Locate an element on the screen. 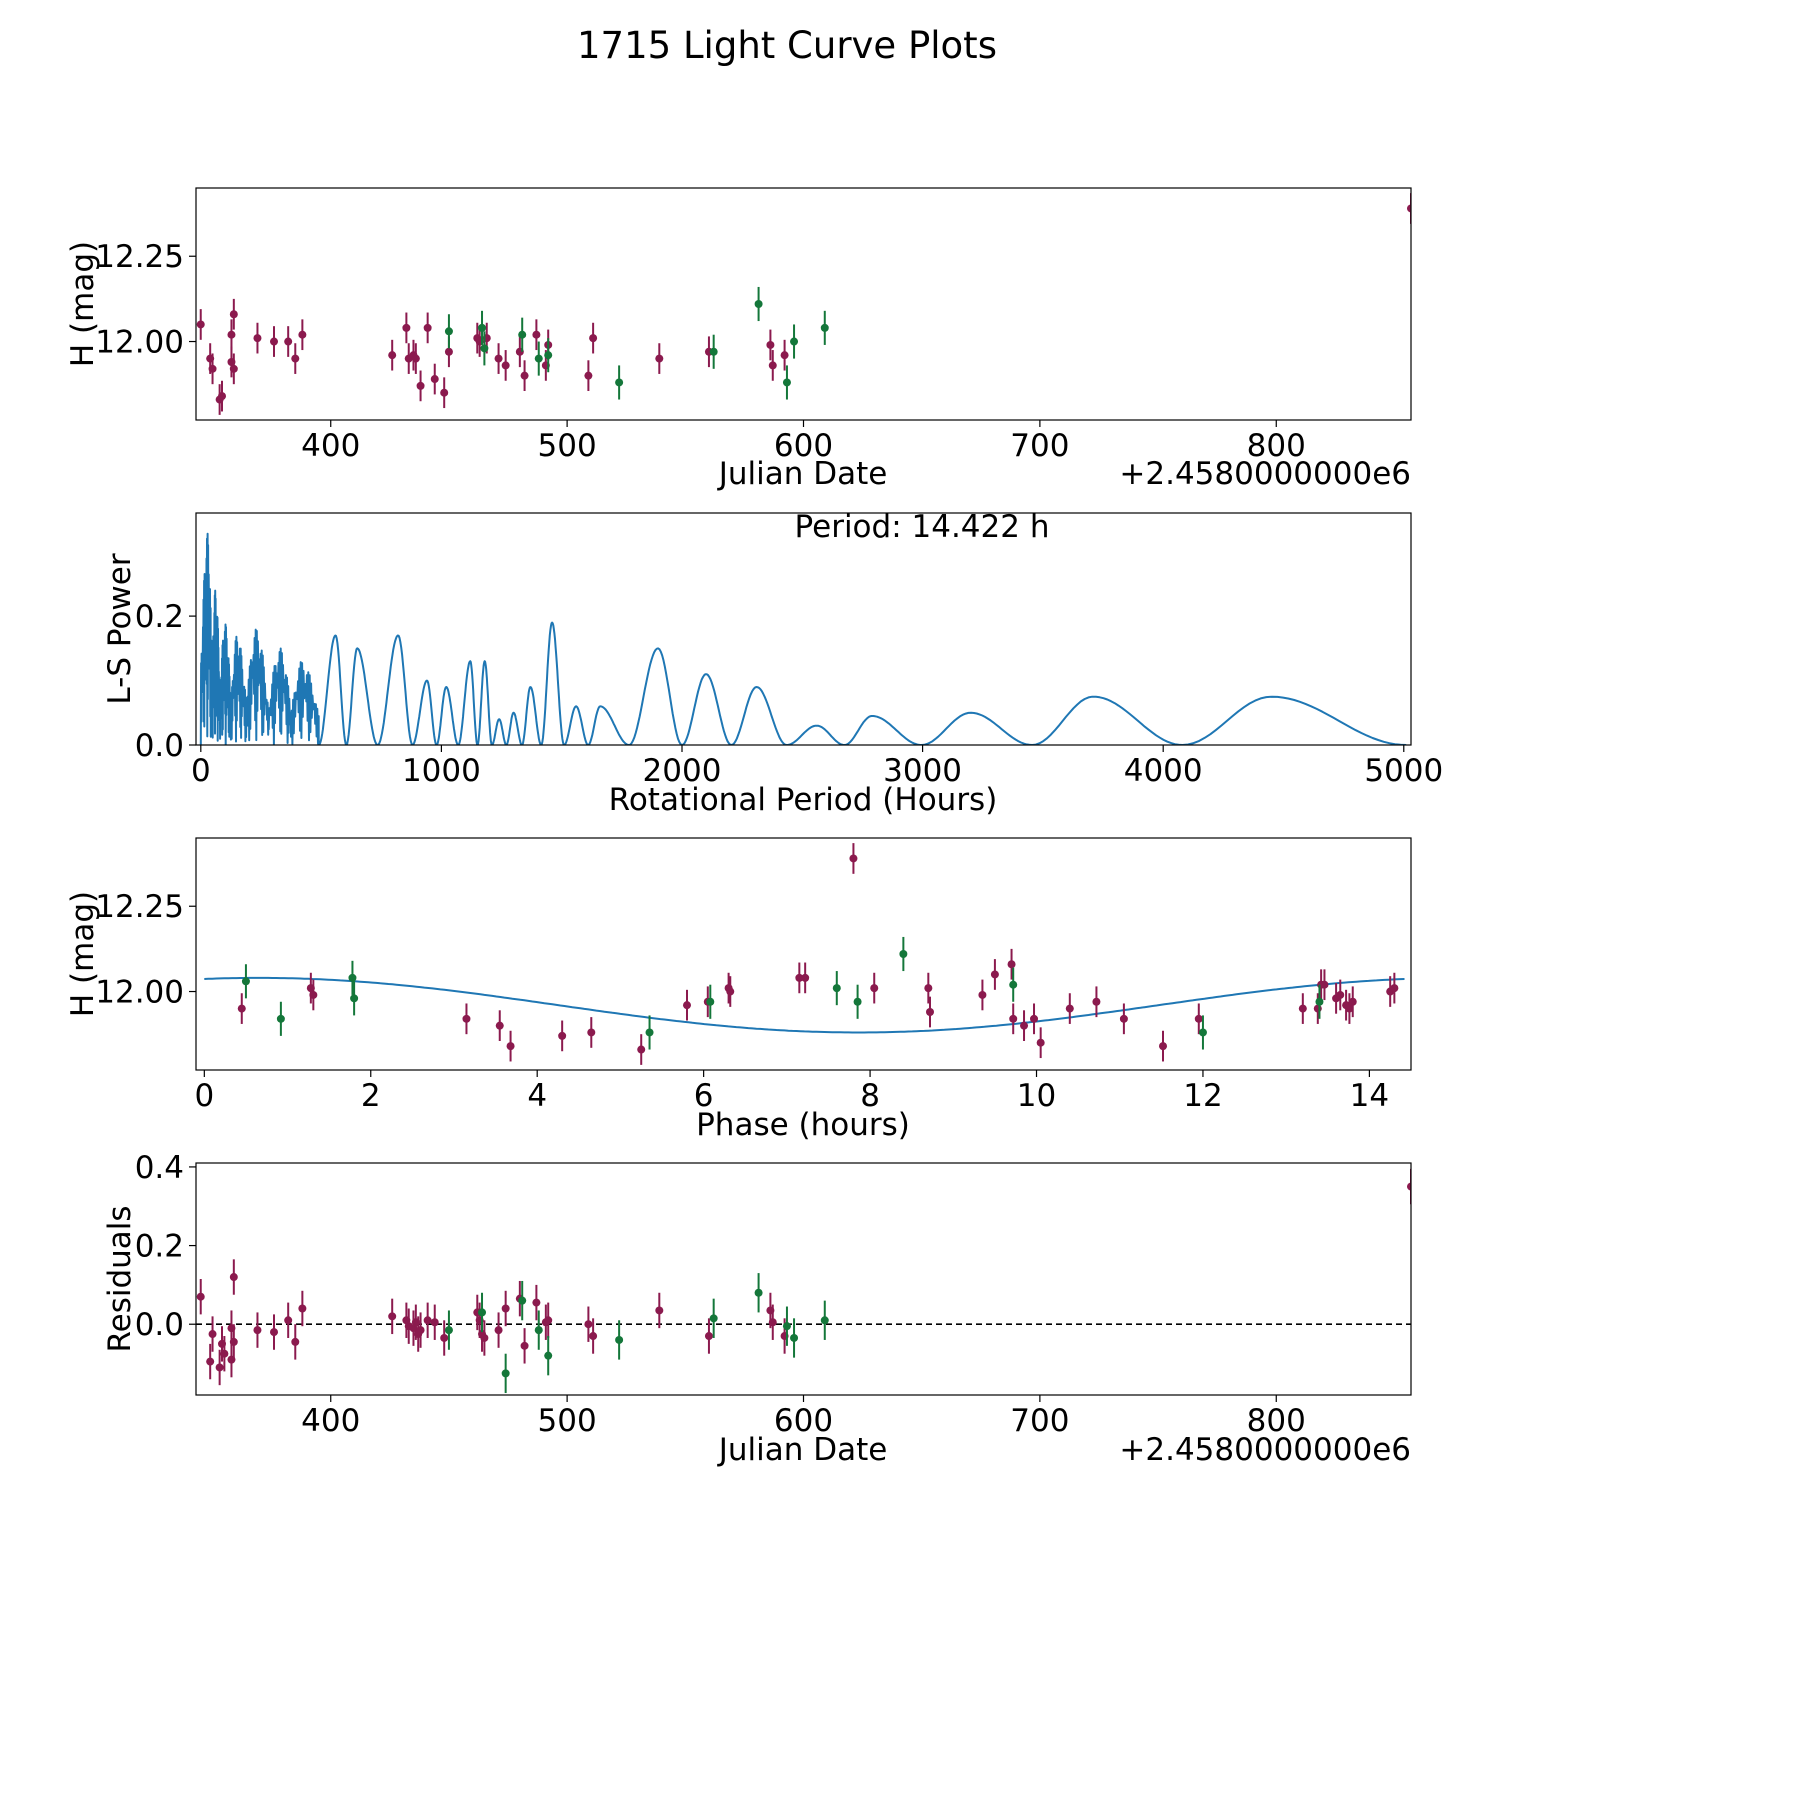 This screenshot has width=1800, height=1800. series-green is located at coordinates (636, 343).